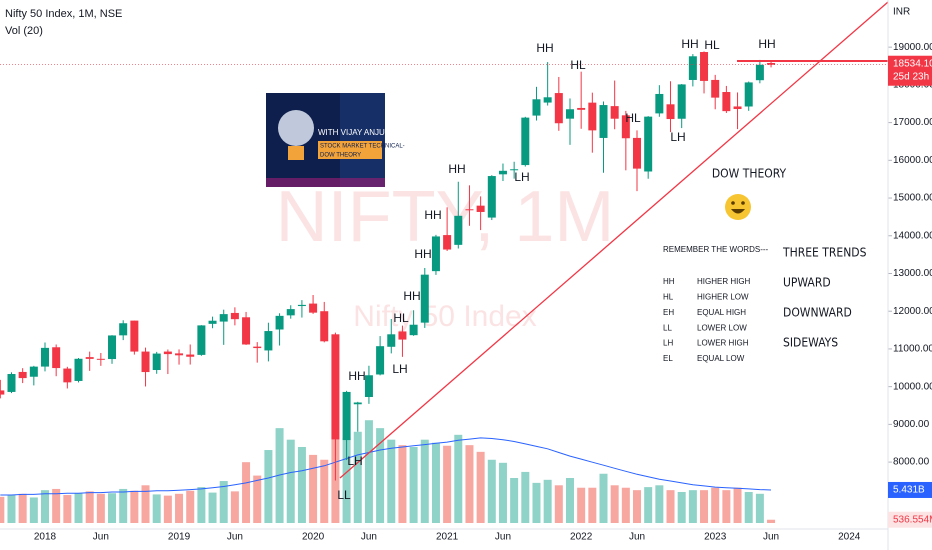 The height and width of the screenshot is (550, 932). I want to click on y-tick-label: 14000.00, so click(912, 235).